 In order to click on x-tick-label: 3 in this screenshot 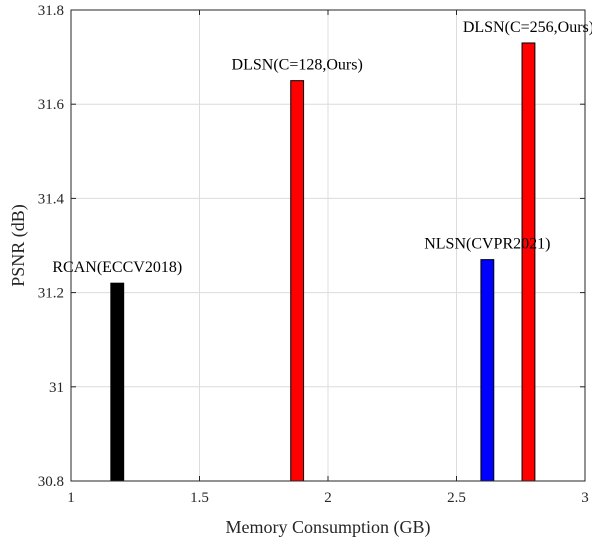, I will do `click(585, 498)`.